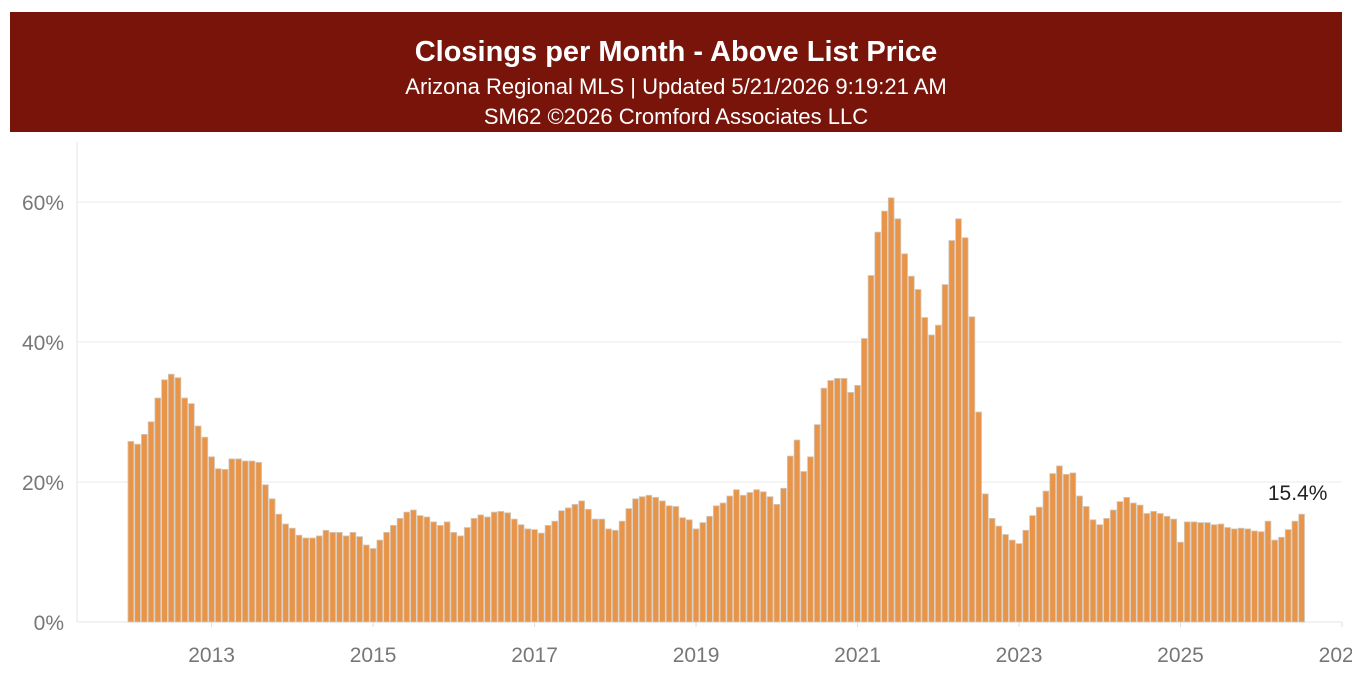 The height and width of the screenshot is (676, 1352). I want to click on y-tick-label: 20%, so click(43, 483).